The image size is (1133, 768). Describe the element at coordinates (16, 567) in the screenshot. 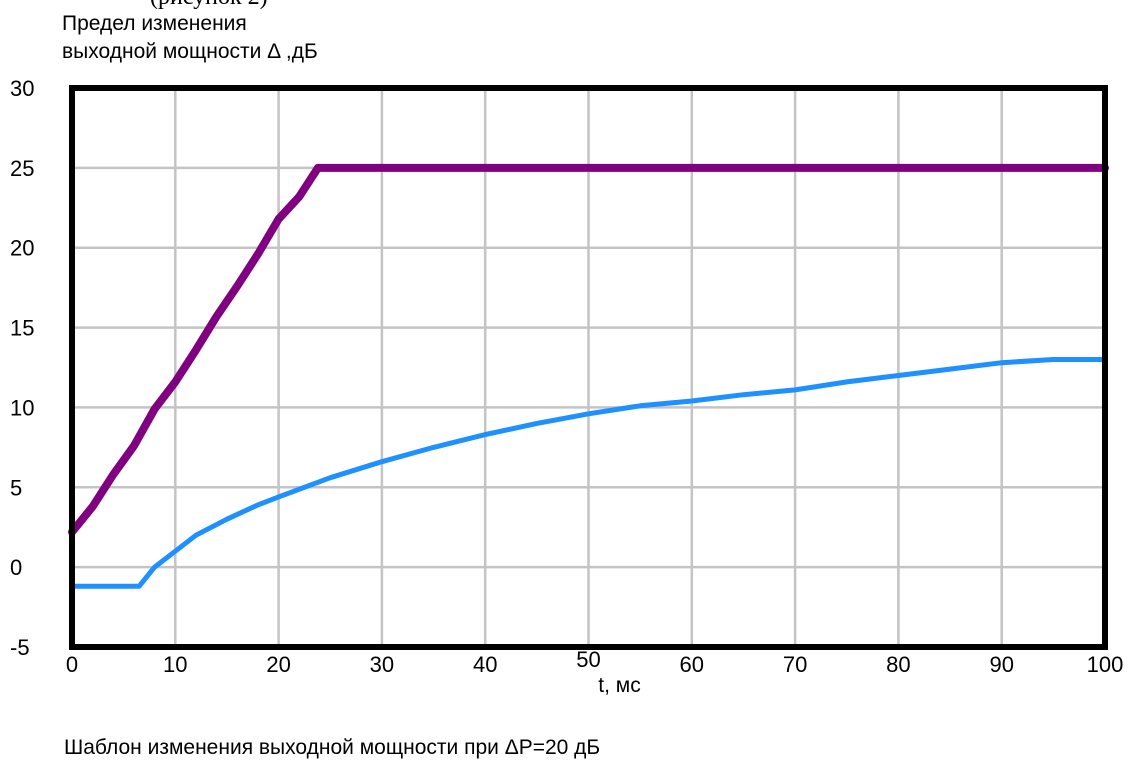

I see `y-tick-label: 0` at that location.